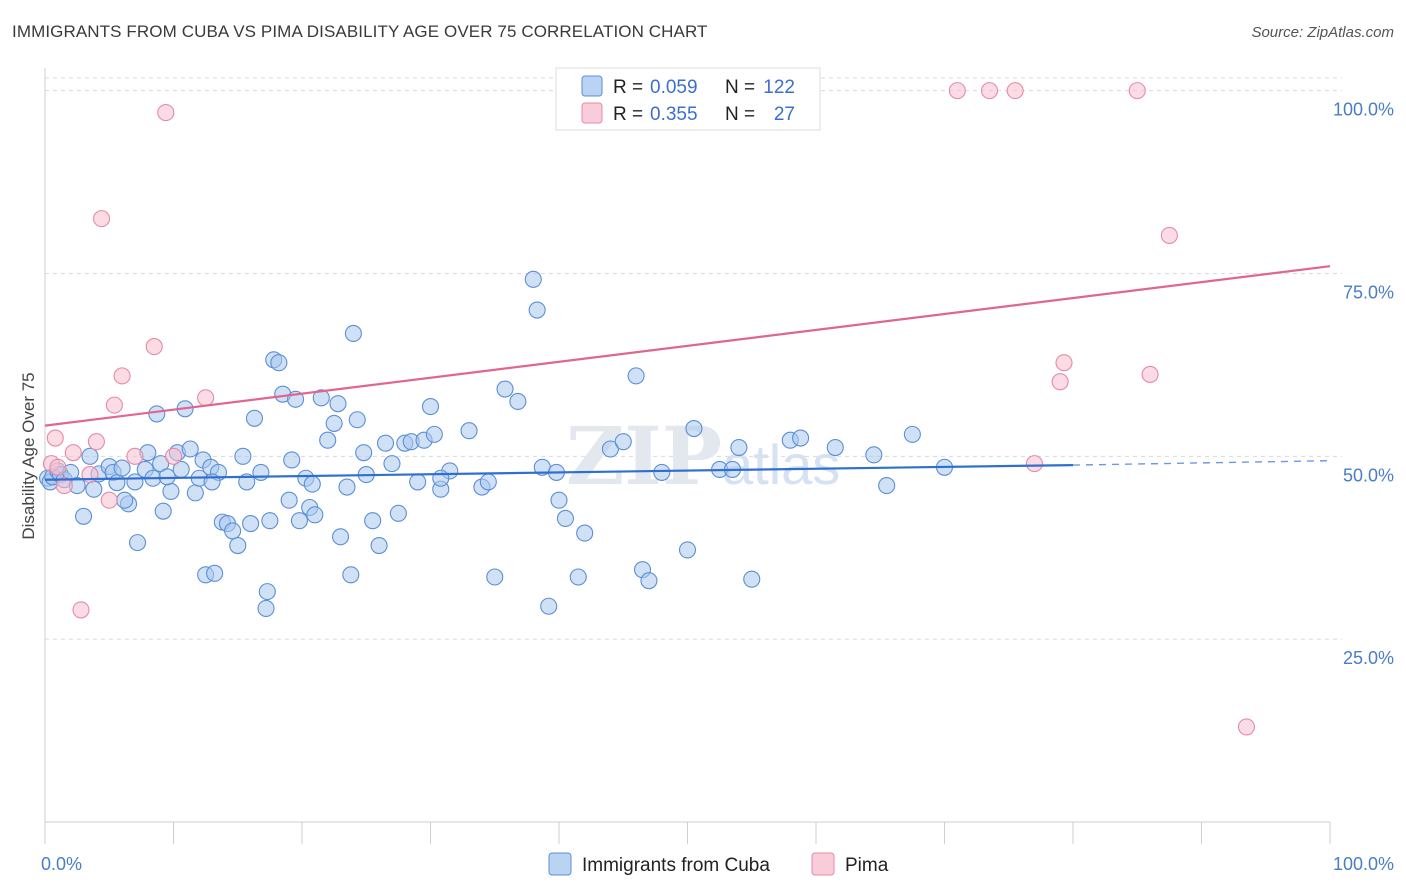 The height and width of the screenshot is (892, 1406). Describe the element at coordinates (1368, 658) in the screenshot. I see `y-tick-label: 25.0%` at that location.